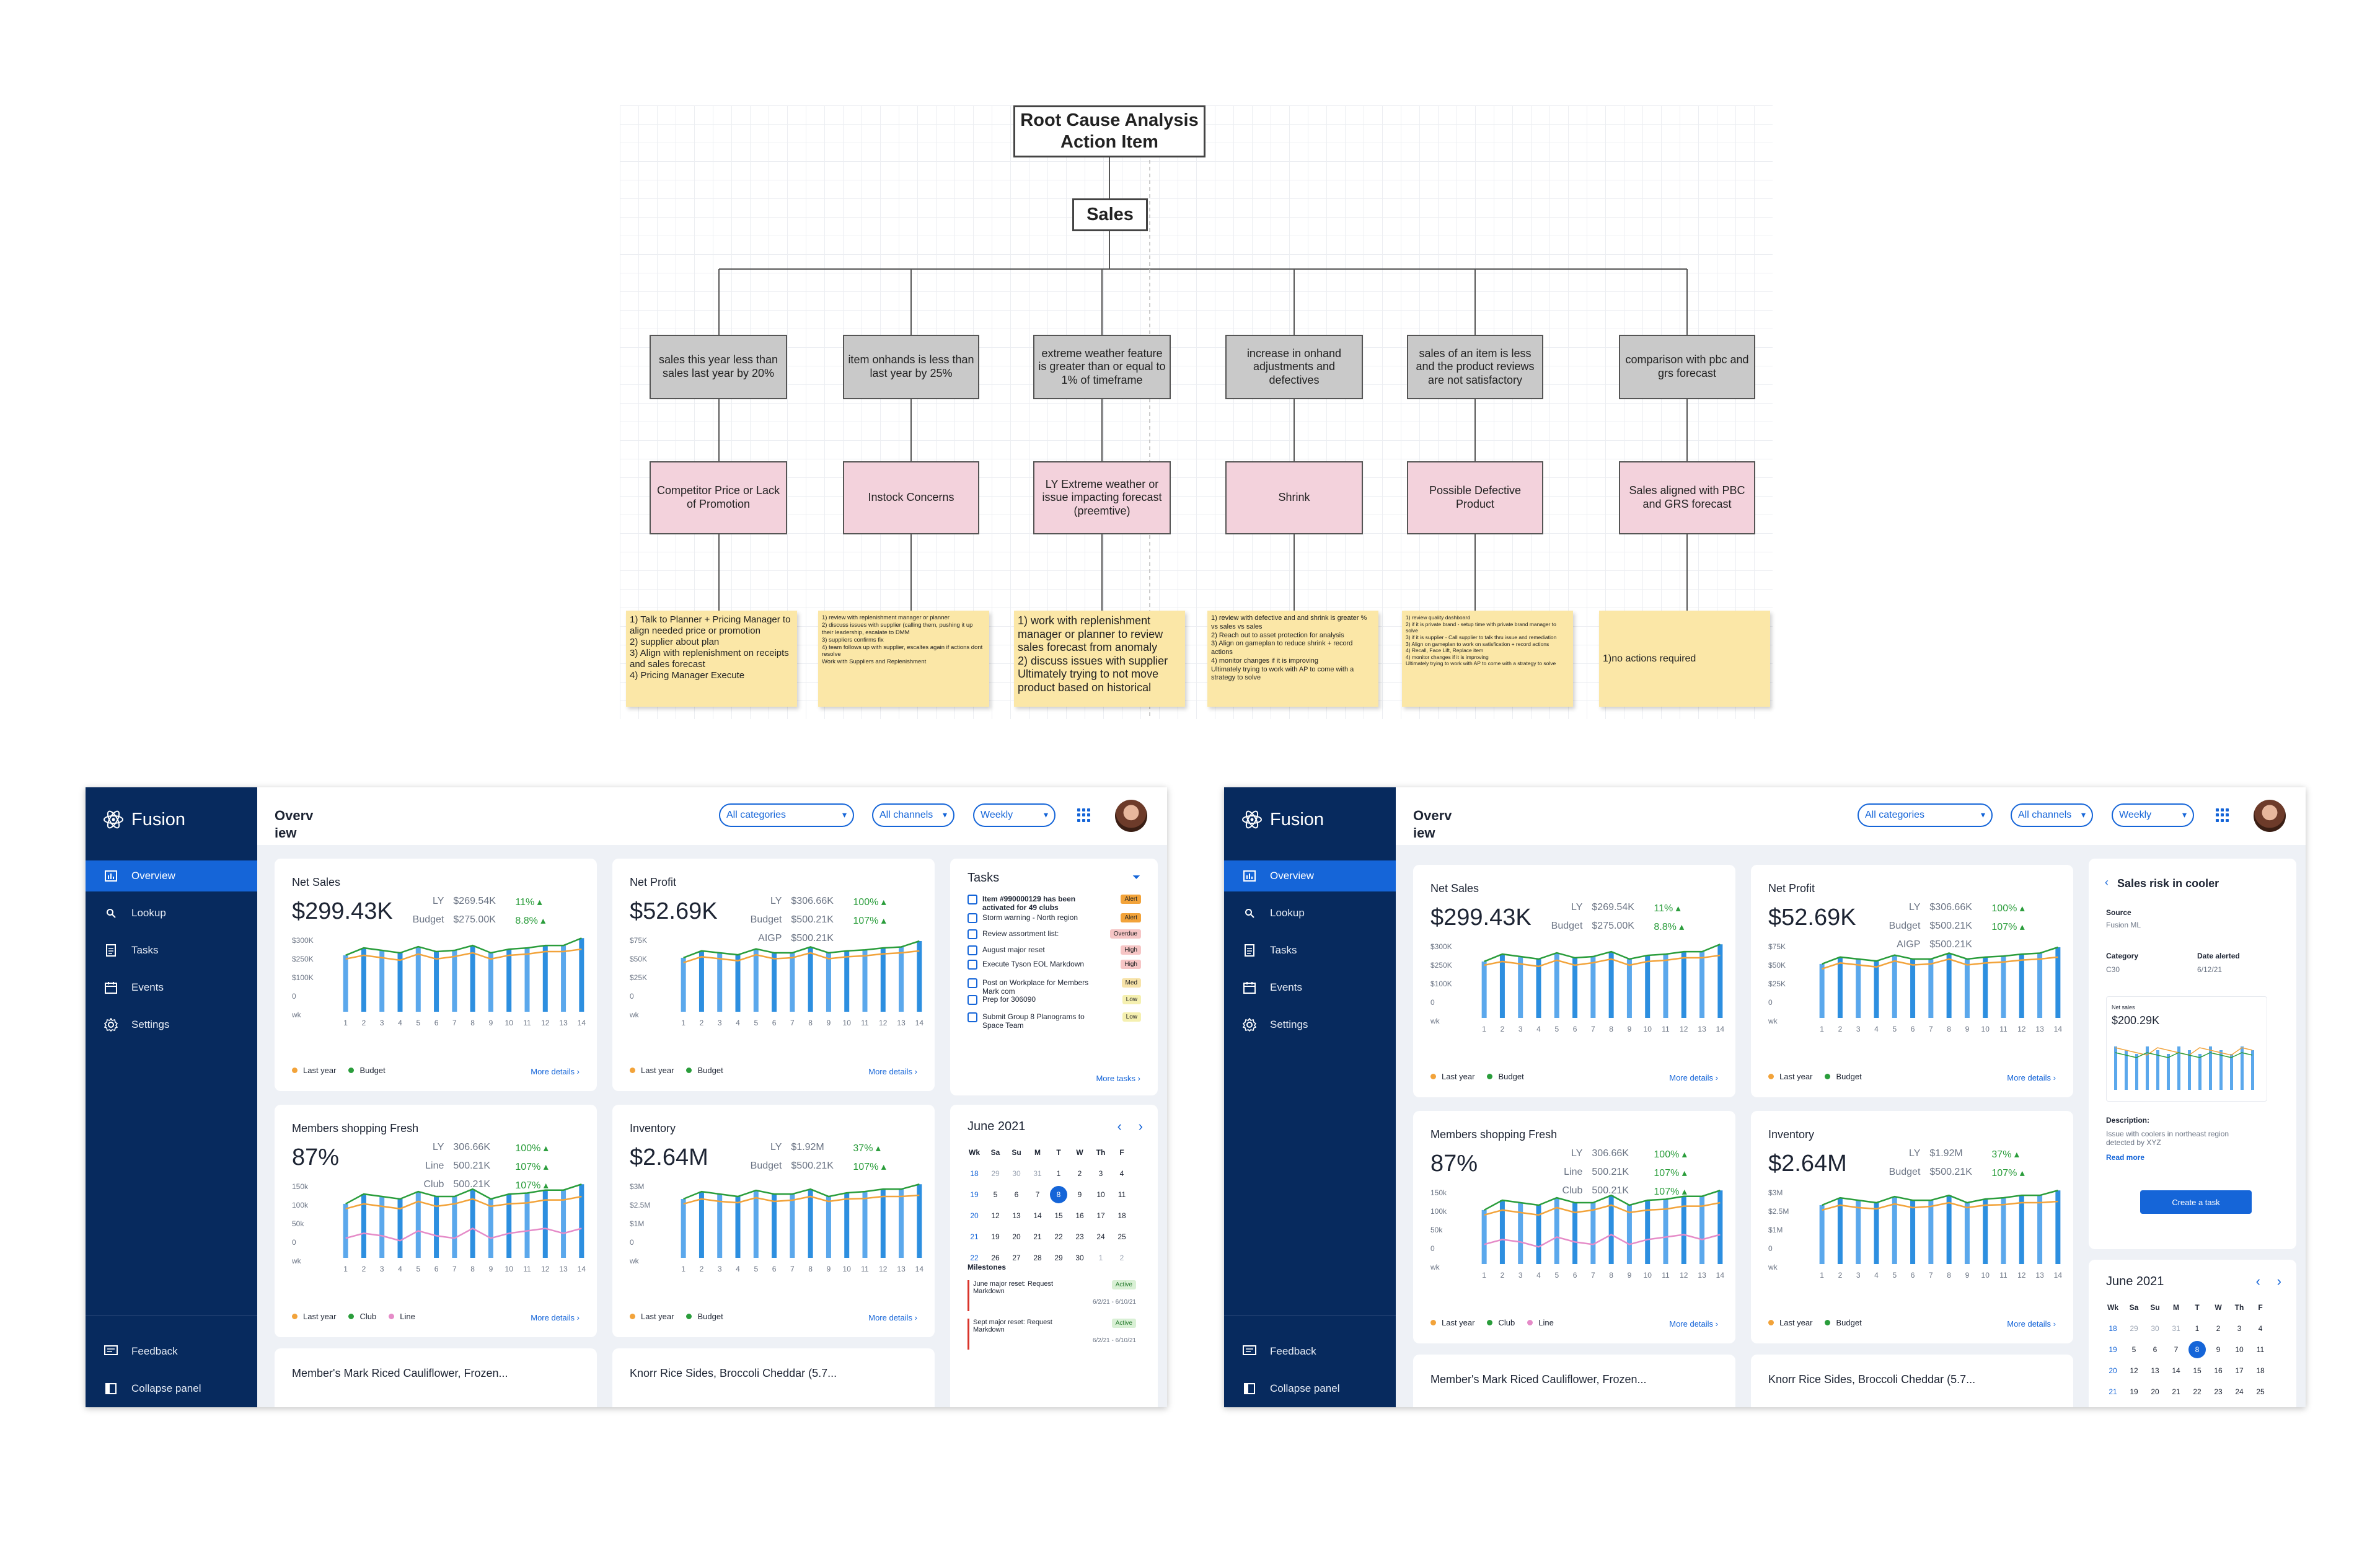 The height and width of the screenshot is (1561, 2380). Describe the element at coordinates (2176, 1370) in the screenshot. I see `calendar-day: 14` at that location.